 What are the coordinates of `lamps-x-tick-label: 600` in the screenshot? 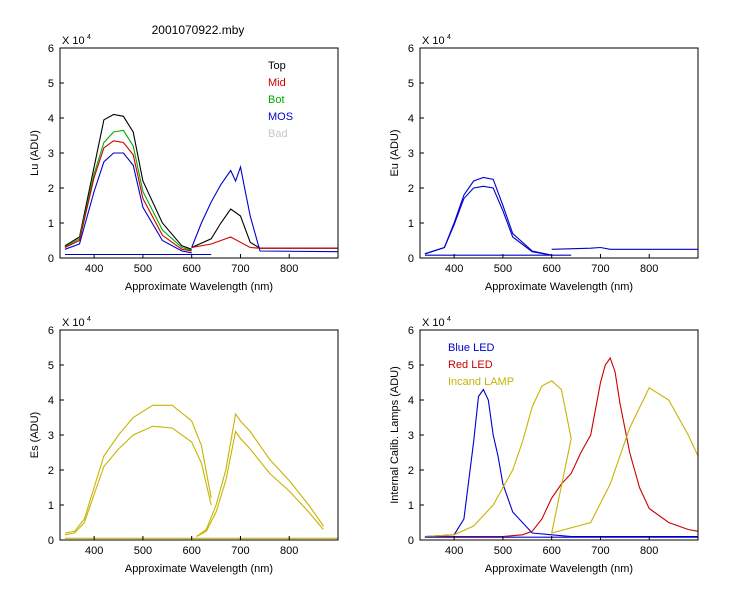 It's located at (552, 551).